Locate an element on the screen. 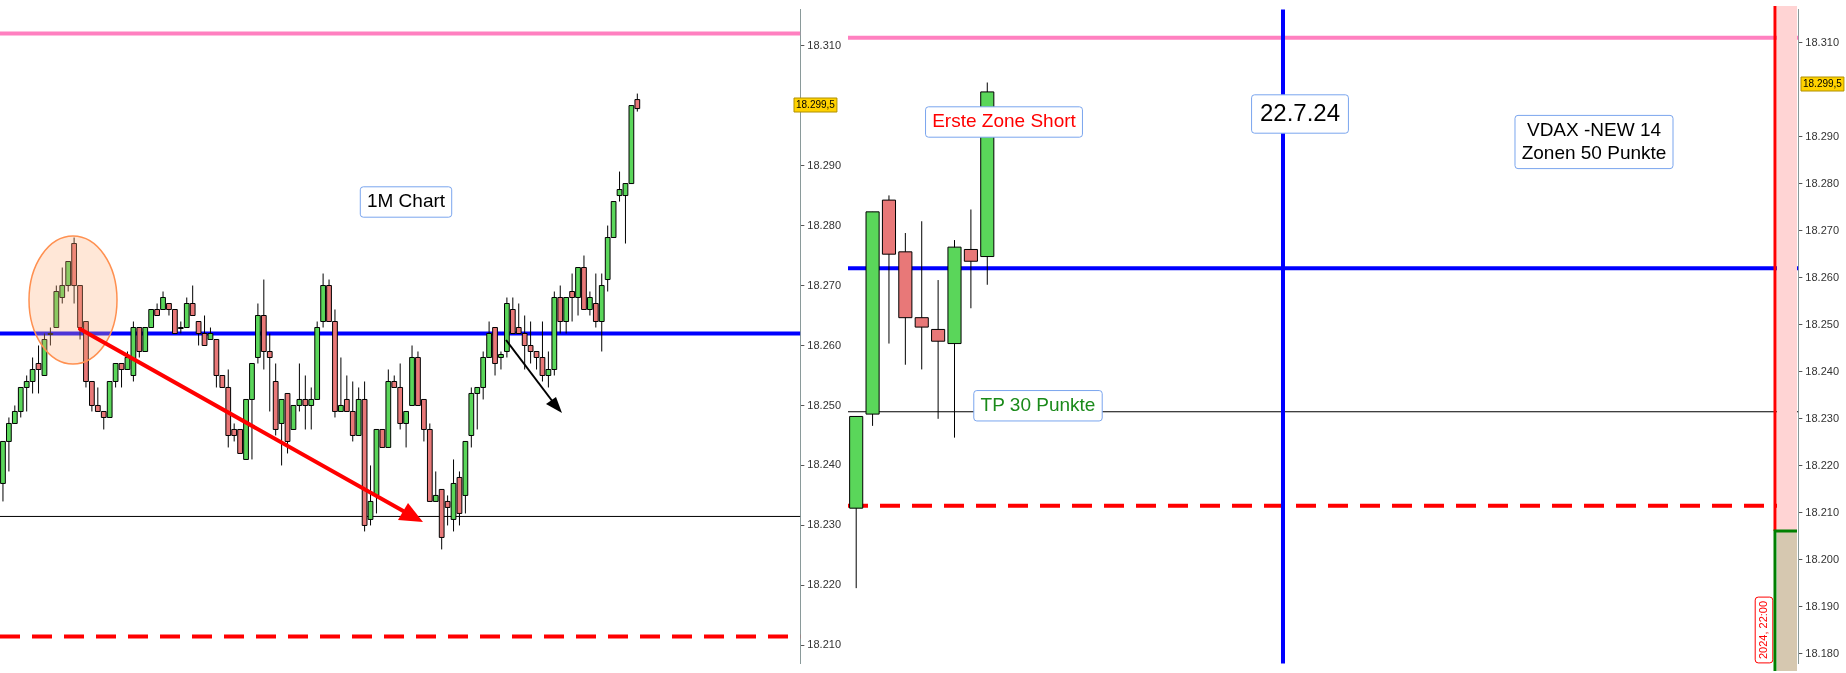  y-tick-label: 18.180 is located at coordinates (1822, 653).